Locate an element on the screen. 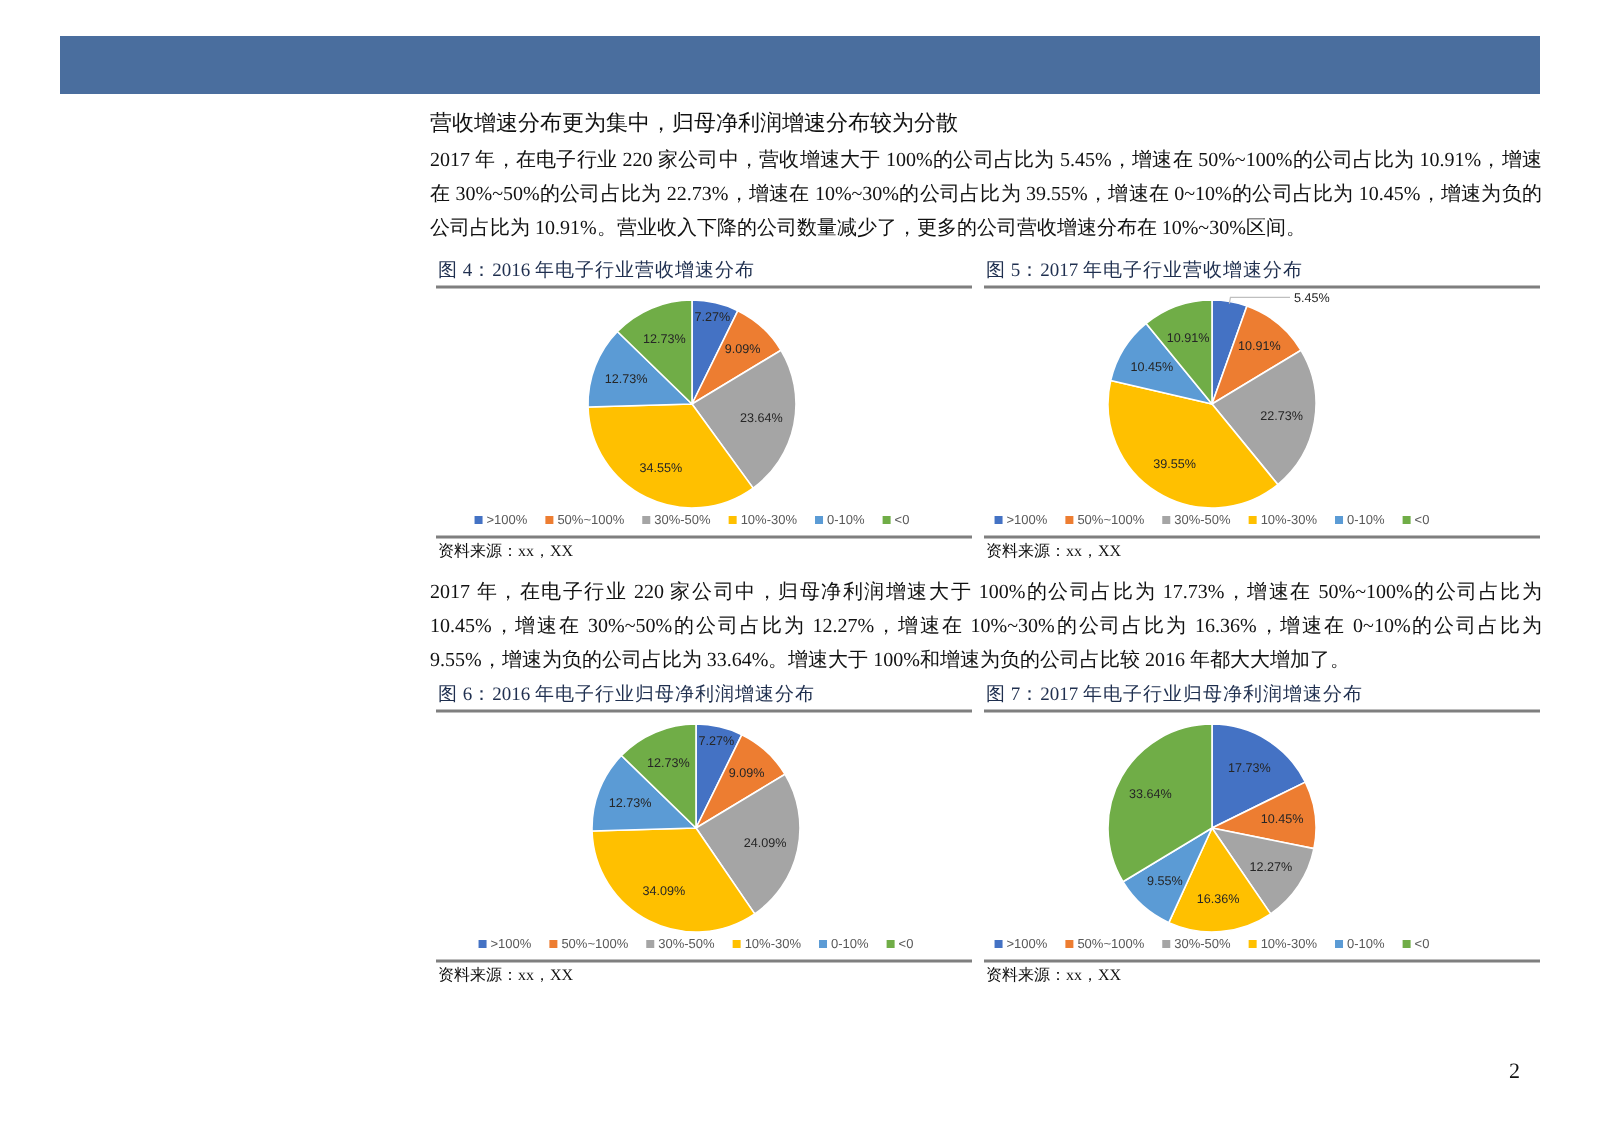  text: 2017 年，在电子行业 220 家公司中，归母净利润增速大于 100%的公司占比为 17.73%，增速在 50%~100%的公司占比为 10.45%，增速在 30%~50%的公司占比为 12.27%，增速在 10%~30%的公司占比为 16.36%，增速在 0~10%的公司占比为 9.55%，增速为负的公司占比为 33.64%。增速大于 100%和增速为负的公司占比较 2016 年都大大增加了。 is located at coordinates (986, 627).